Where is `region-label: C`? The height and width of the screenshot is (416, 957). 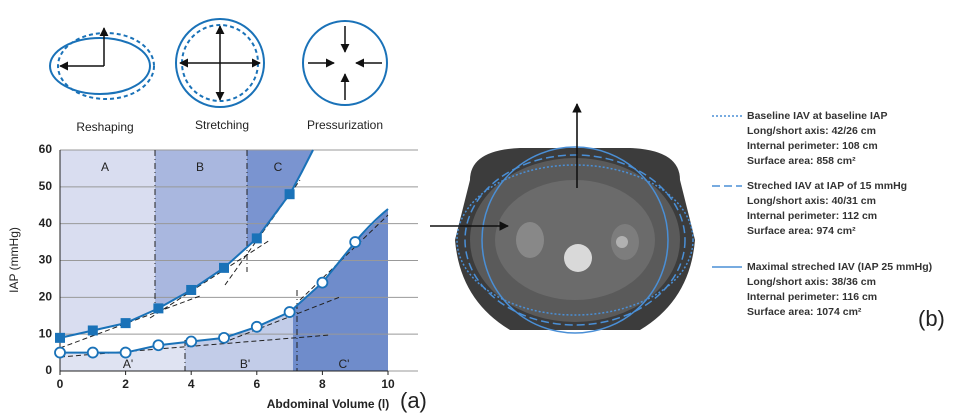 region-label: C is located at coordinates (278, 167).